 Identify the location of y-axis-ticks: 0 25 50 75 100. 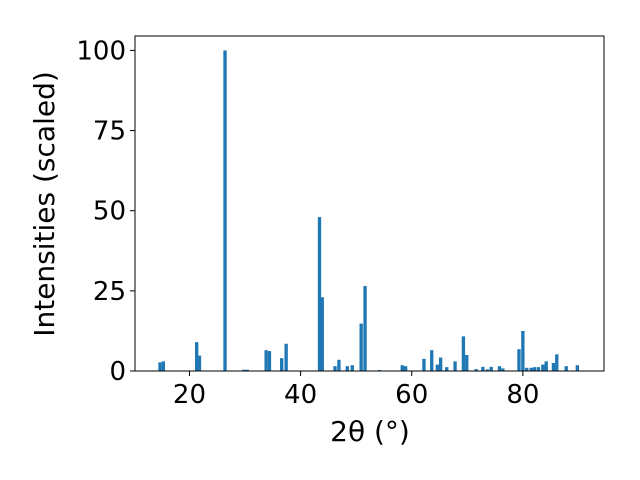
(105, 211).